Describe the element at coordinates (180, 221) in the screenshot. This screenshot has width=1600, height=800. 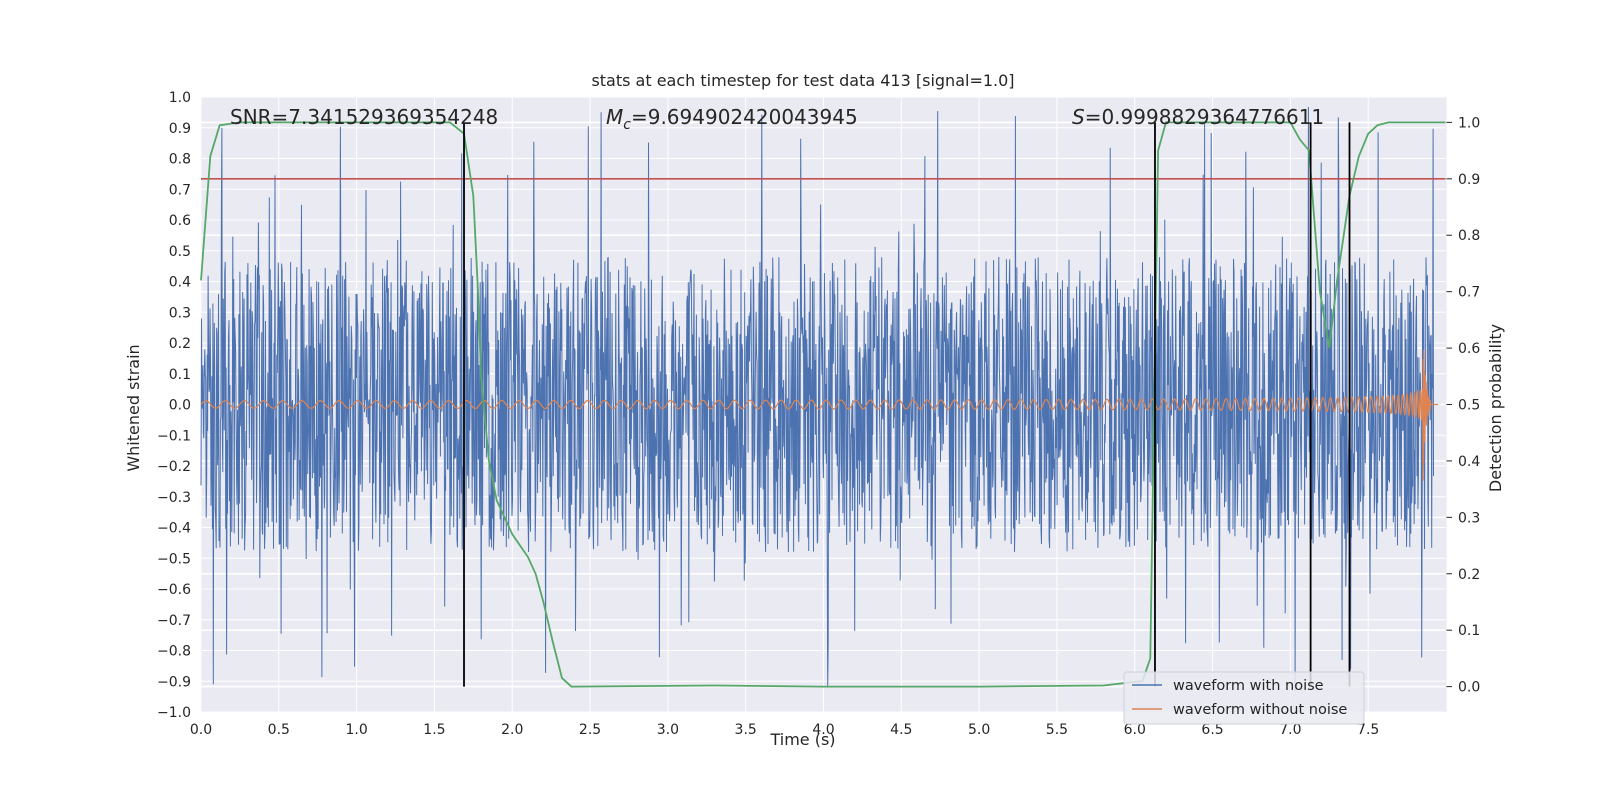
I see `y-tick-label: 0.6` at that location.